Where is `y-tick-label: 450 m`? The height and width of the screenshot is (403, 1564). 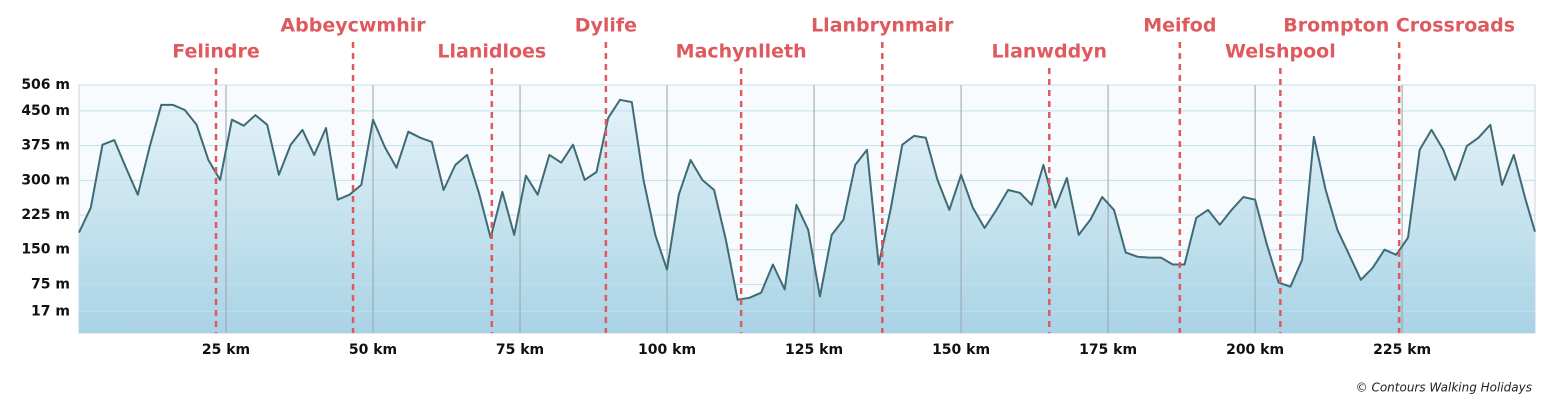
y-tick-label: 450 m is located at coordinates (45, 111).